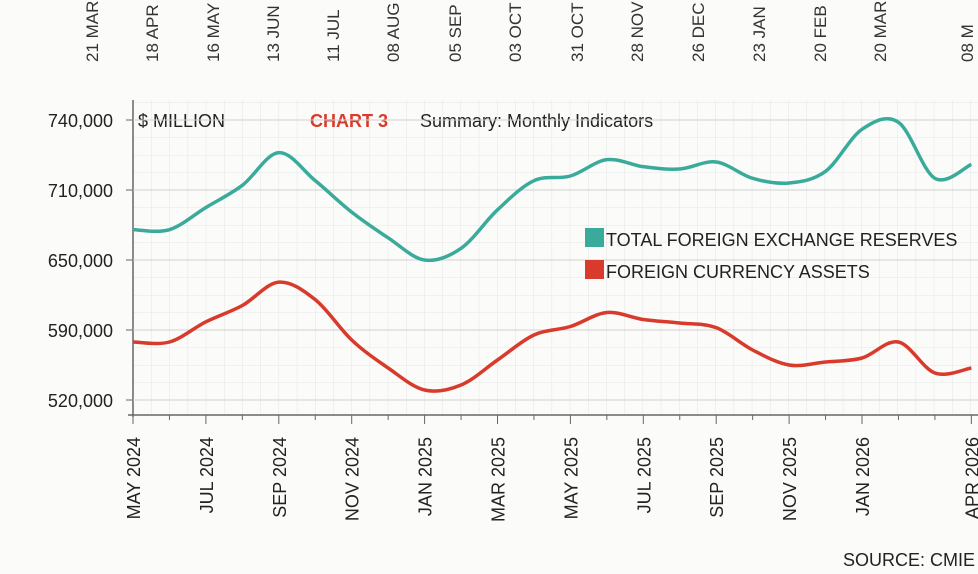 Image resolution: width=978 pixels, height=574 pixels. I want to click on top-label: 13 JUN, so click(273, 33).